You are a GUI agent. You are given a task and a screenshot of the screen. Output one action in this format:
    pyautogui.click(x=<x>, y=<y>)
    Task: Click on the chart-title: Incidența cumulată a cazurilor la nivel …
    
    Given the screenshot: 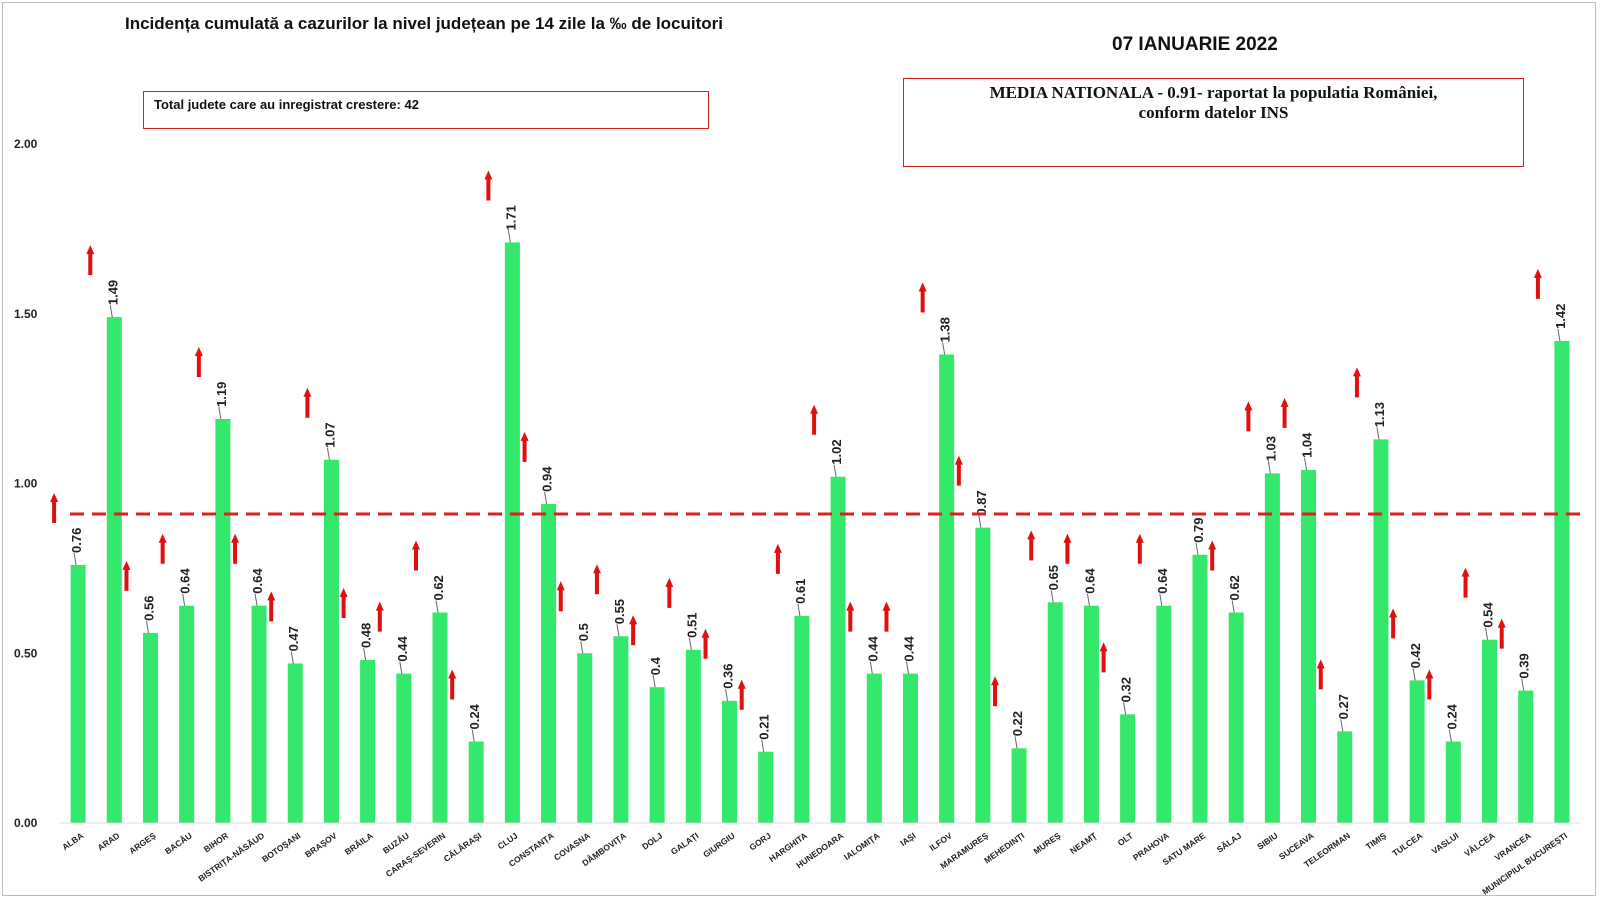 What is the action you would take?
    pyautogui.click(x=424, y=23)
    